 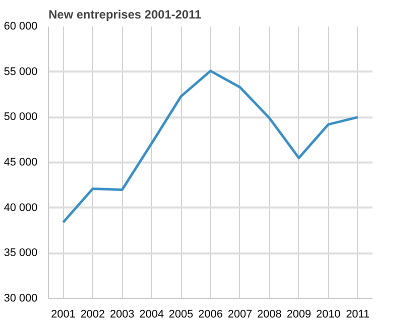 What do you see at coordinates (240, 314) in the screenshot?
I see `x-tick-label: 2007` at bounding box center [240, 314].